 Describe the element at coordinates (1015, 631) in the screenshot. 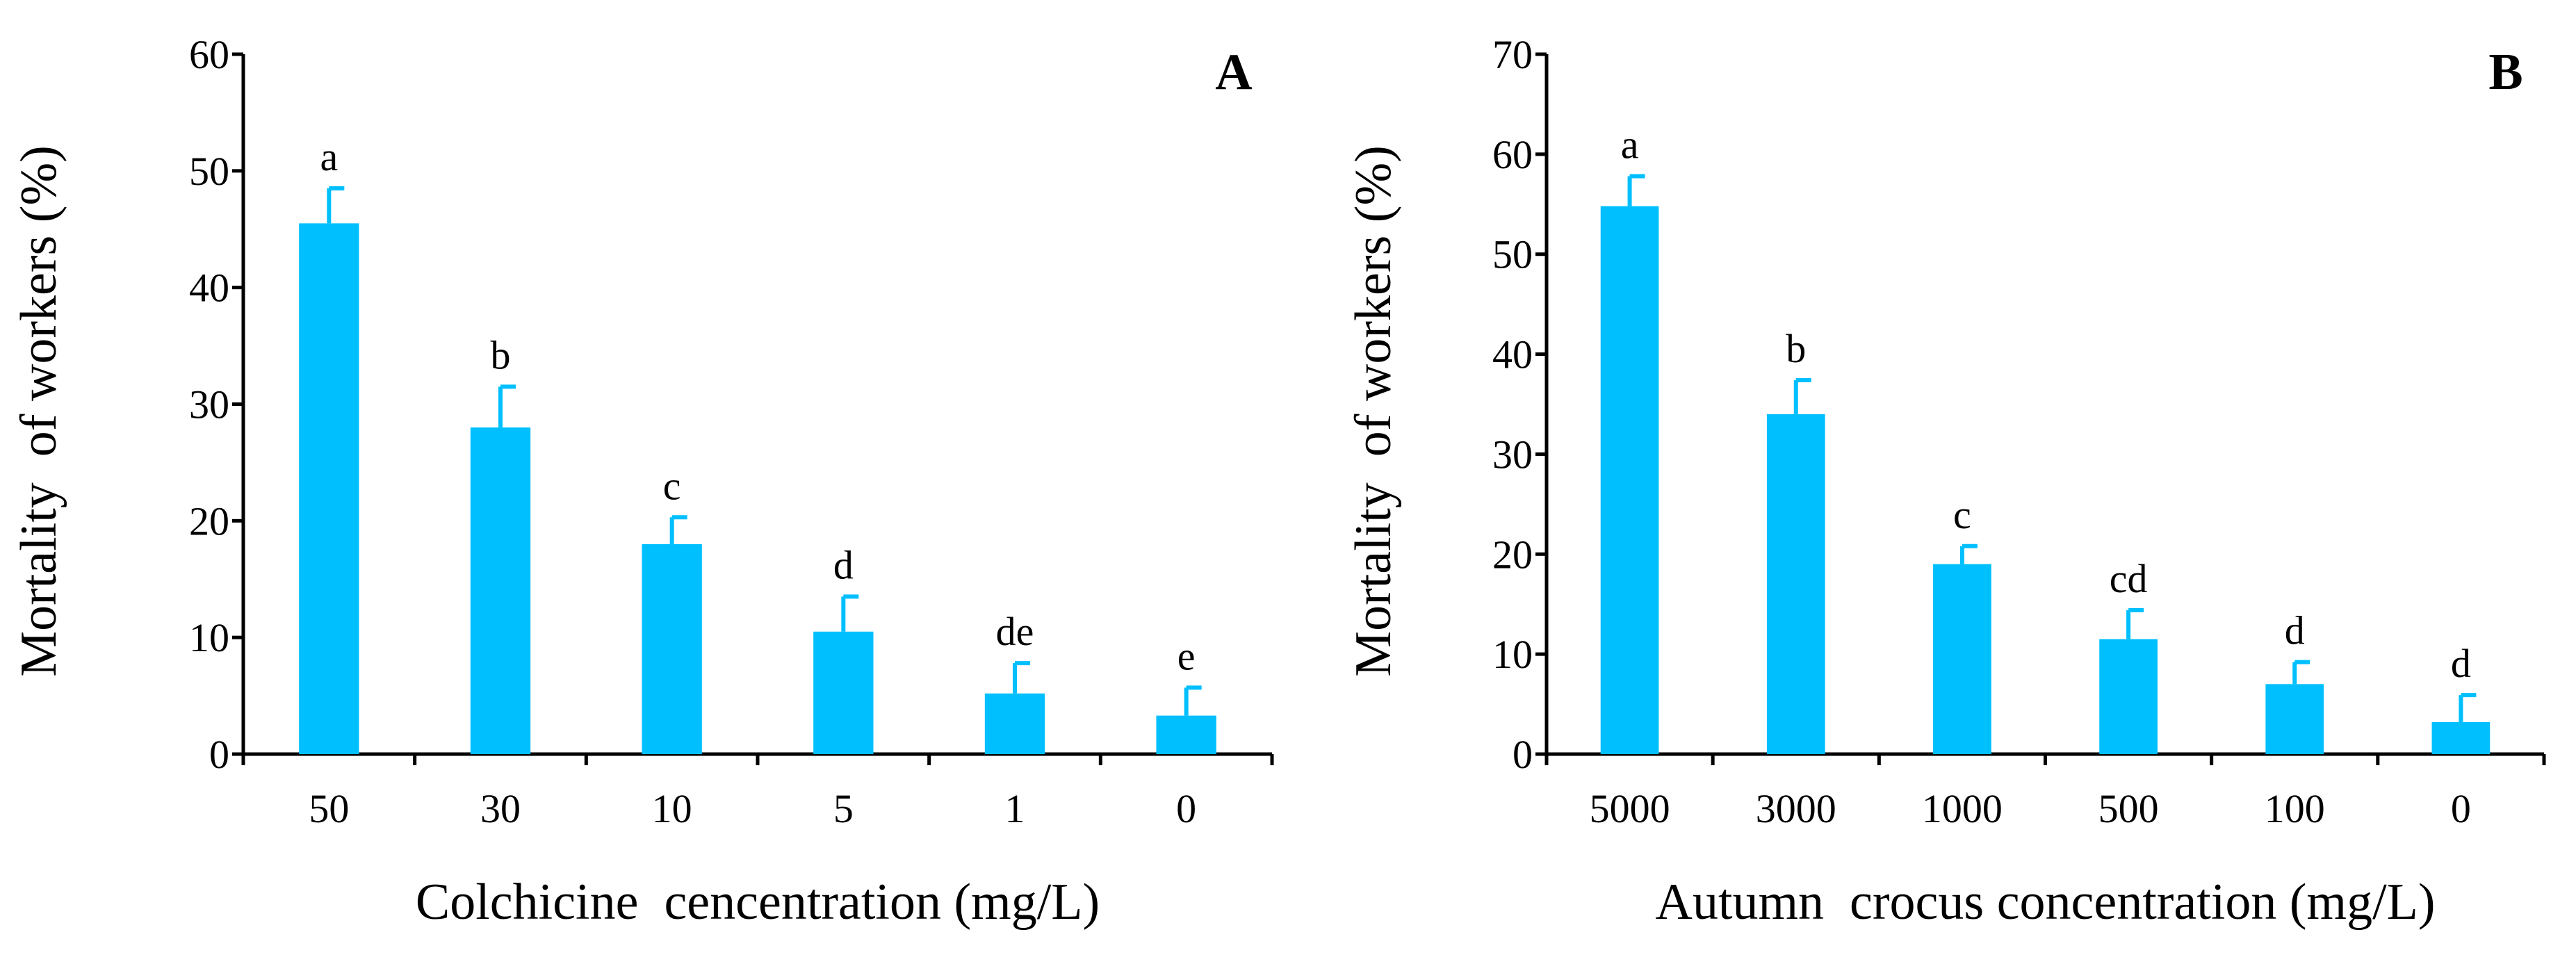

I see `significance-label: de` at that location.